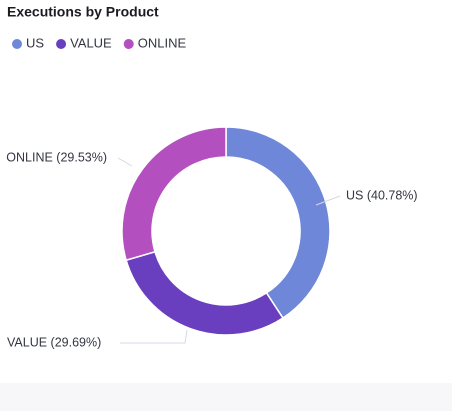 Image resolution: width=452 pixels, height=411 pixels. What do you see at coordinates (91, 42) in the screenshot?
I see `legend-label: VALUE` at bounding box center [91, 42].